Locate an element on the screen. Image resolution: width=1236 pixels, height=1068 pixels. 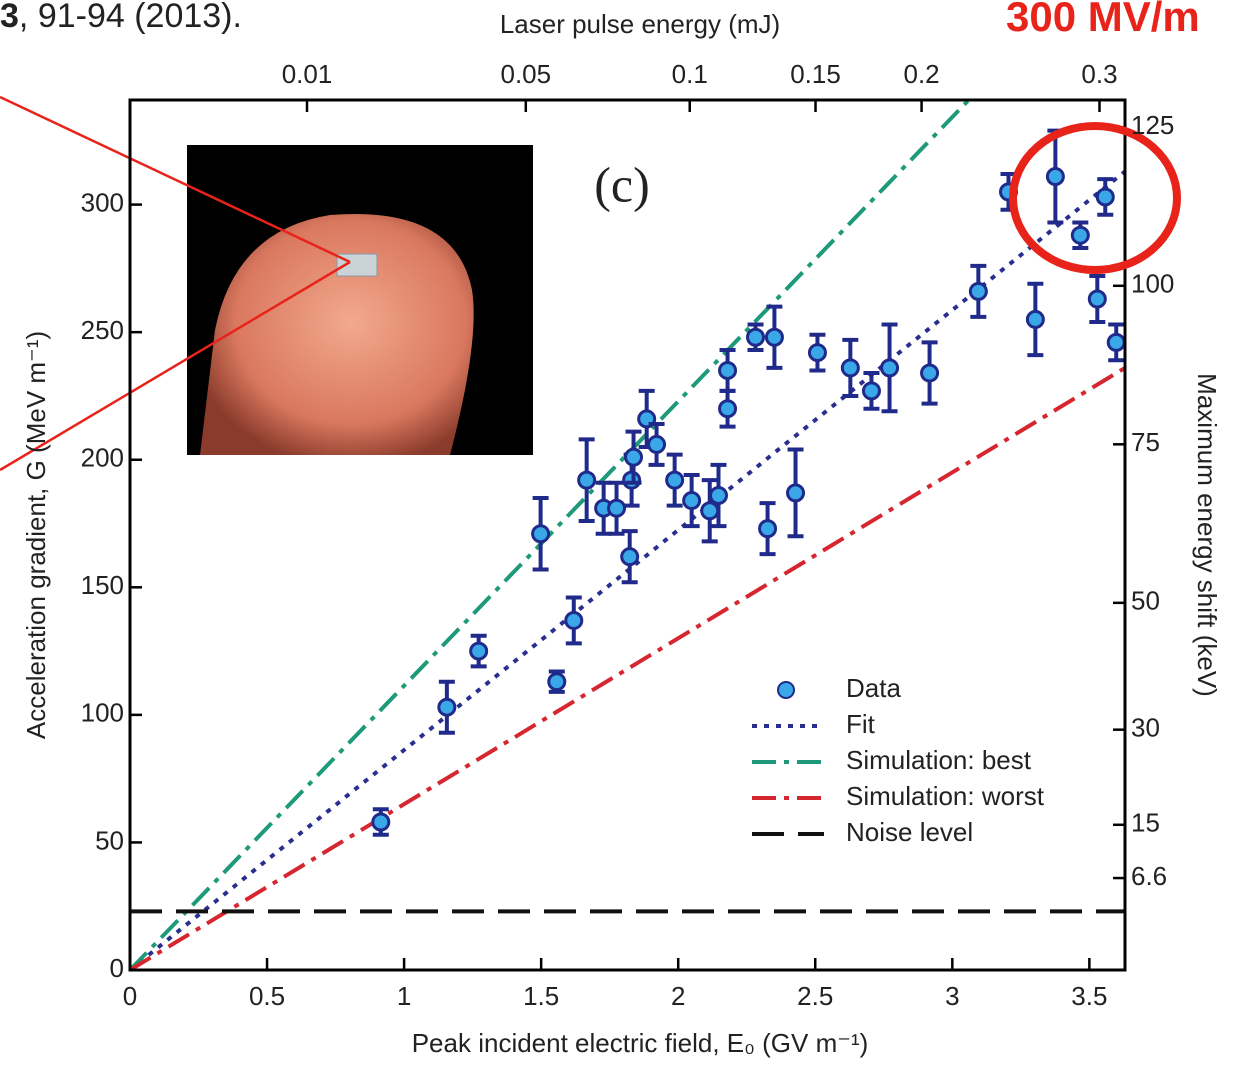
y-tick-label: 0 is located at coordinates (117, 968).